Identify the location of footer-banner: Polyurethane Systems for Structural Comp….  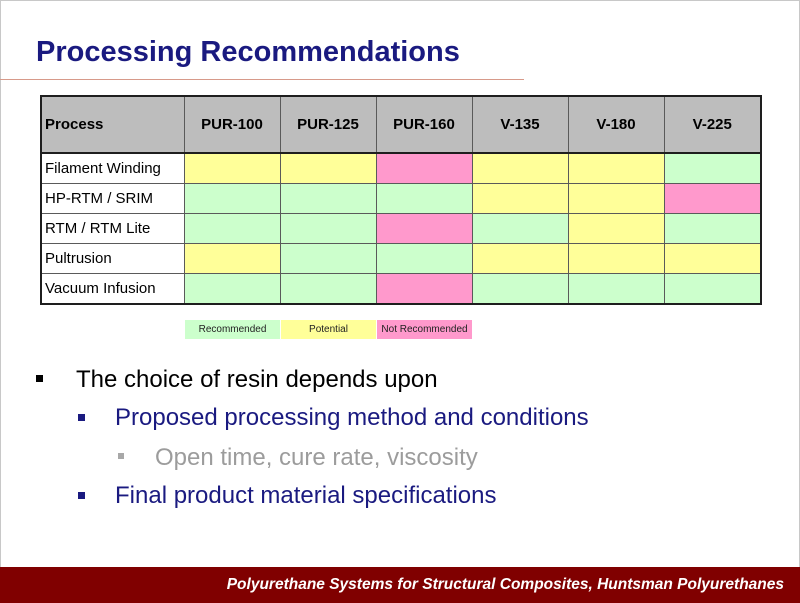
(400, 585).